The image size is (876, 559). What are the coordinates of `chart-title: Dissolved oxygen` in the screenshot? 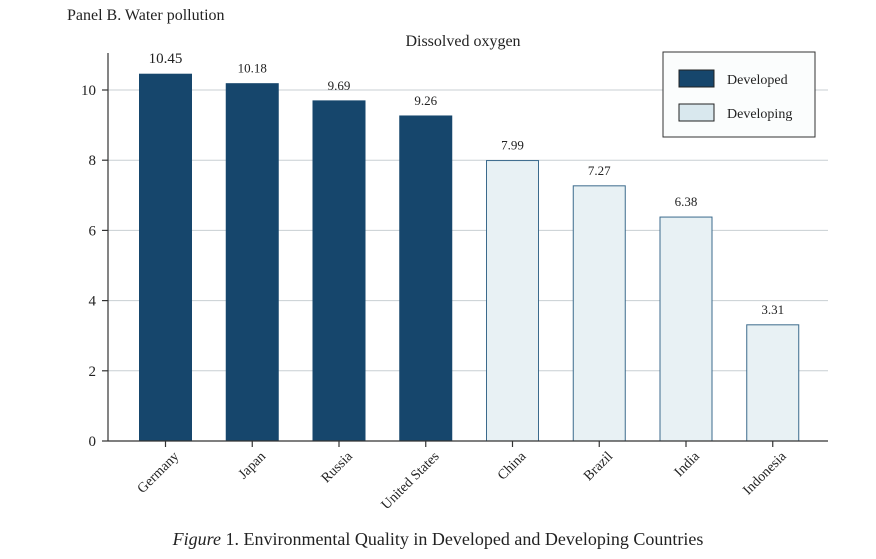 It's located at (462, 41).